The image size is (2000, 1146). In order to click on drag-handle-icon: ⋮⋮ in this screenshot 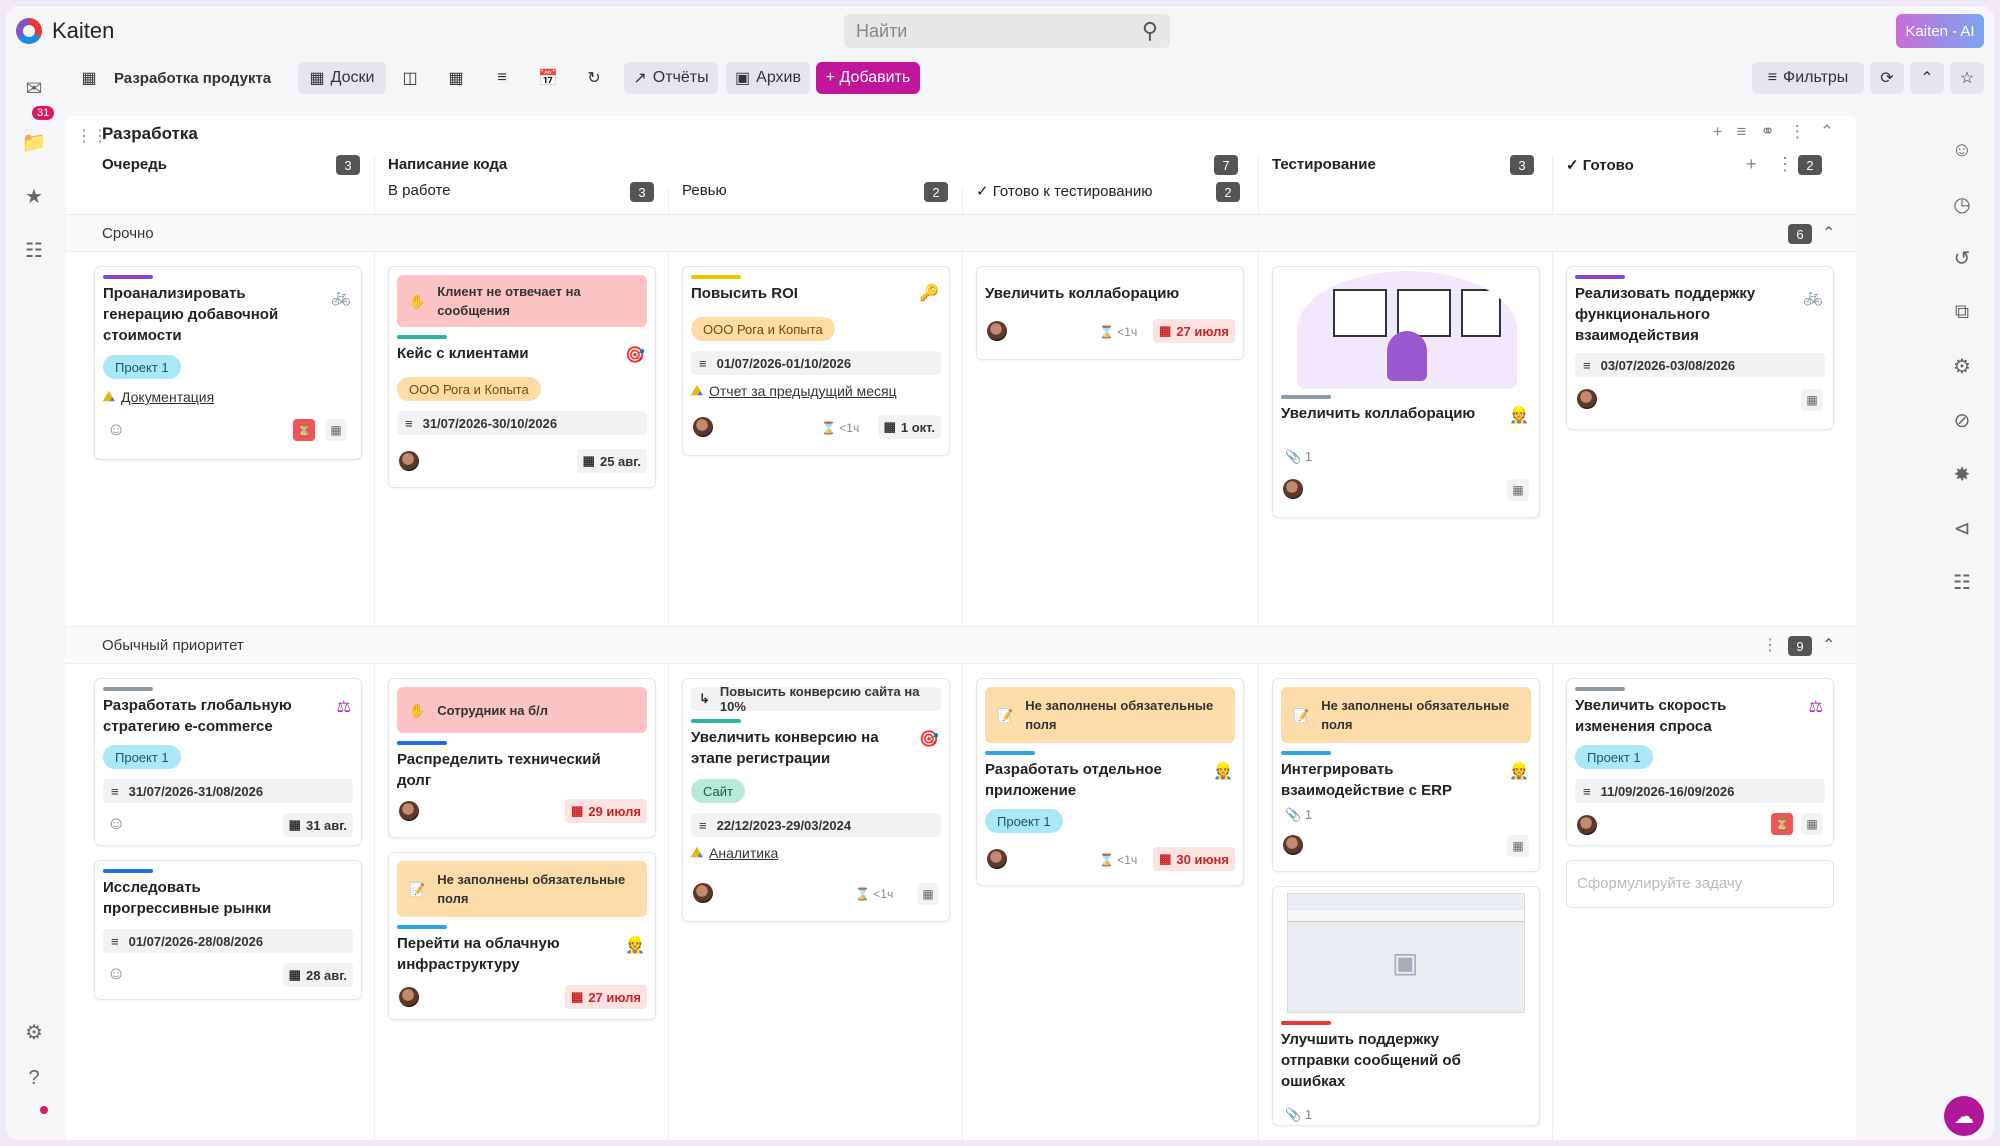, I will do `click(92, 136)`.